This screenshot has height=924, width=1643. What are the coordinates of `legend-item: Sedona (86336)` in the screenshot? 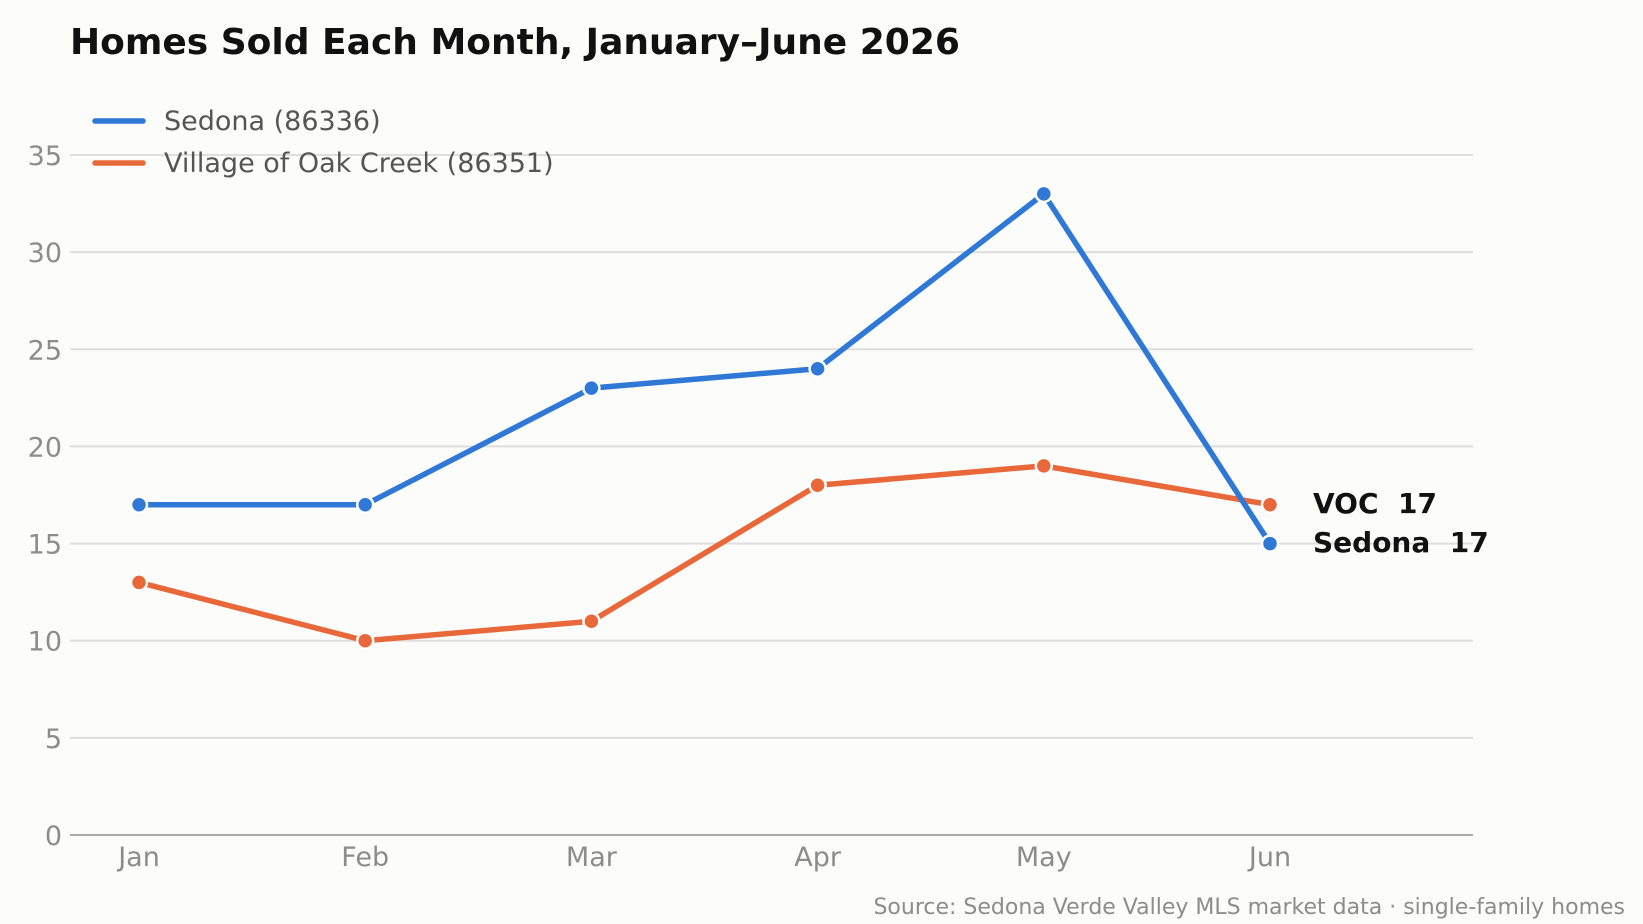 It's located at (236, 121).